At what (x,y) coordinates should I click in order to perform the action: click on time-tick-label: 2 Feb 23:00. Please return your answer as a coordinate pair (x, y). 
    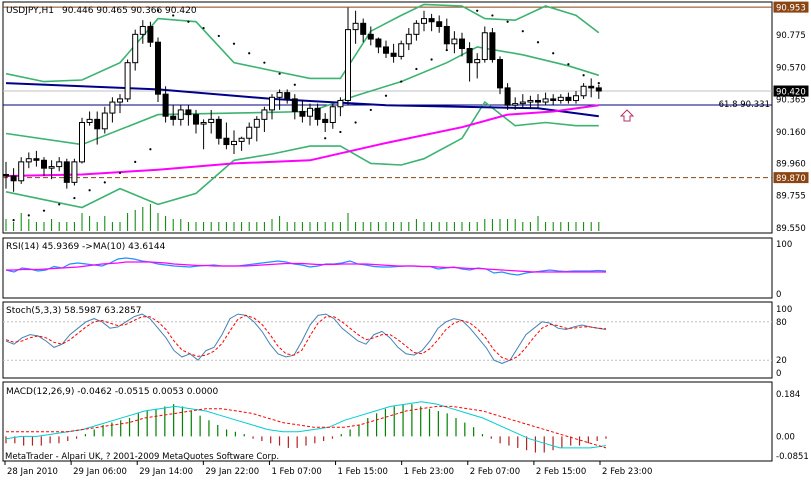
    Looking at the image, I should click on (627, 472).